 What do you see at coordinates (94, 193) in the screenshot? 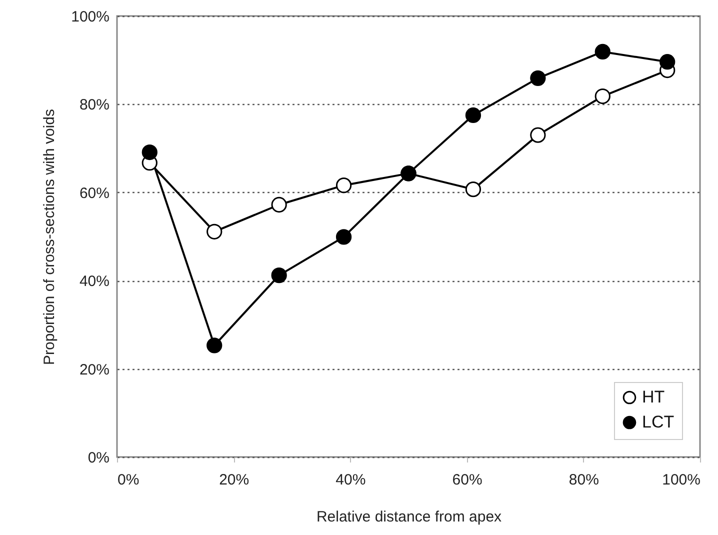
I see `y-tick-label: 60%` at bounding box center [94, 193].